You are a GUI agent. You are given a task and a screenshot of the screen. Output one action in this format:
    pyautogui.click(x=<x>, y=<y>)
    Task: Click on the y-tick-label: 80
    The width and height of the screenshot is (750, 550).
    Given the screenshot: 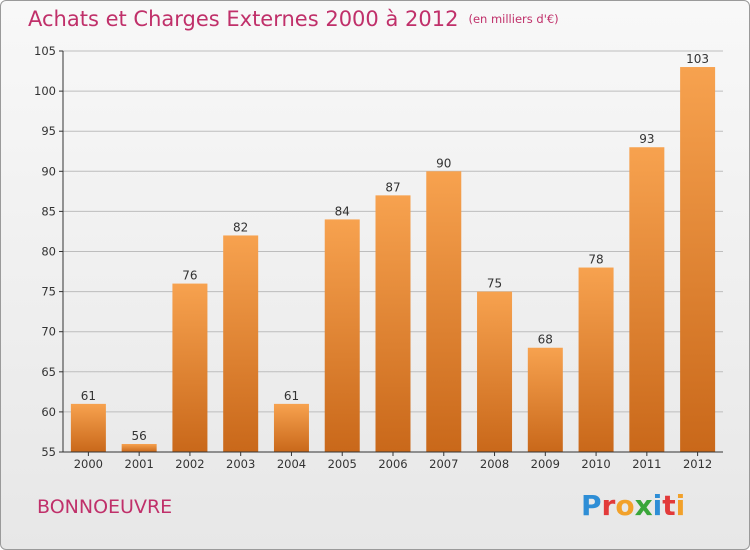 What is the action you would take?
    pyautogui.click(x=48, y=252)
    